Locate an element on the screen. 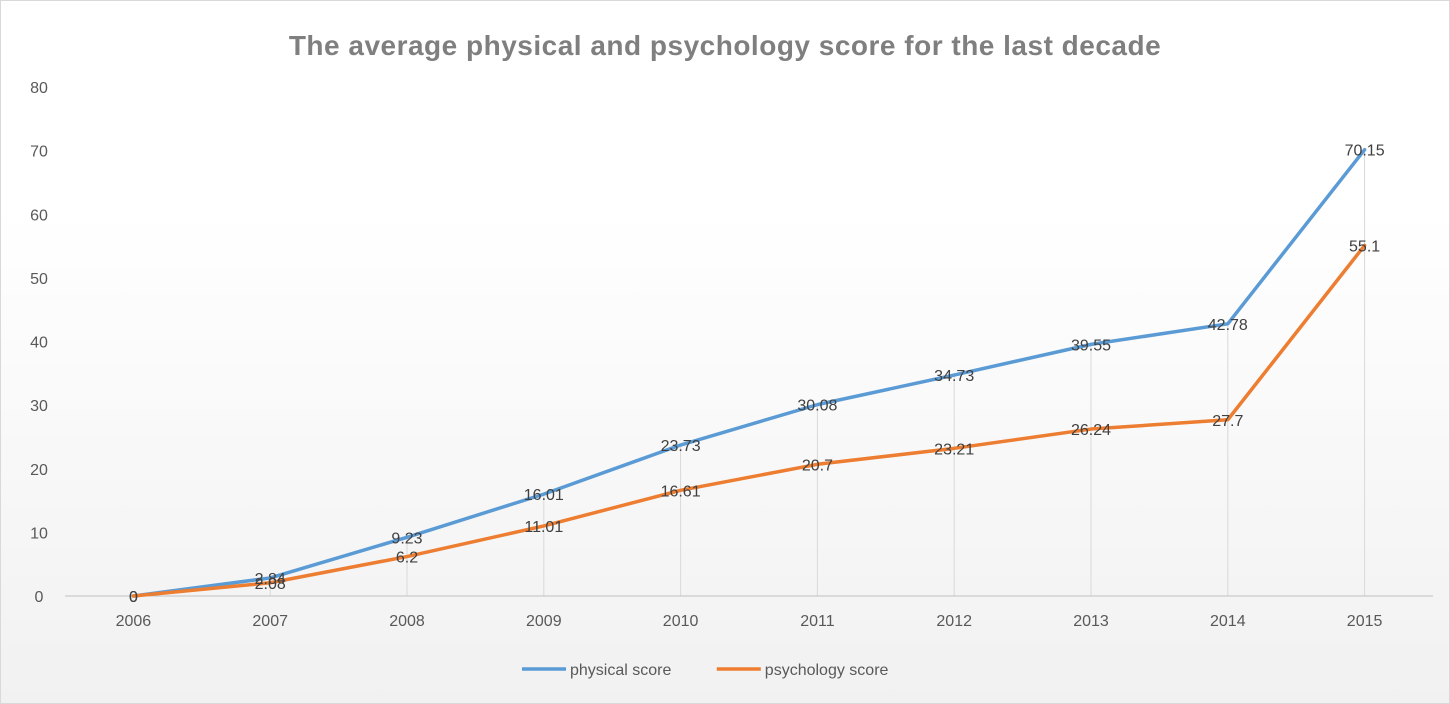 This screenshot has height=704, width=1450. y-tick-label: 70 is located at coordinates (39, 152).